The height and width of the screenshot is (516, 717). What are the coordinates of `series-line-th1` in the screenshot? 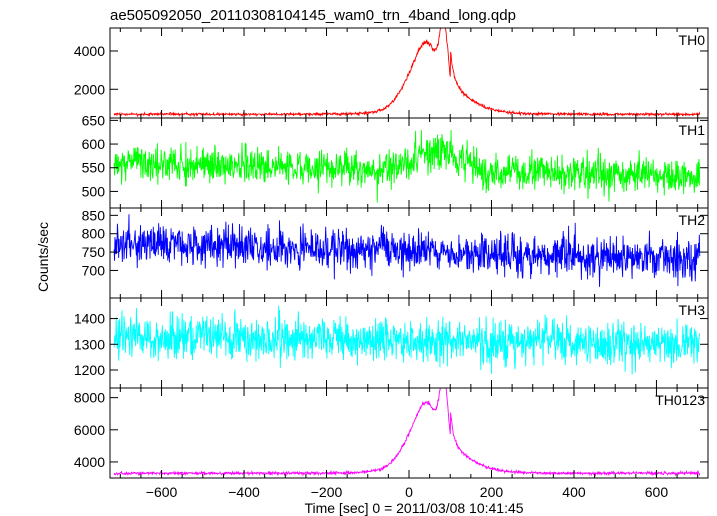 It's located at (407, 166).